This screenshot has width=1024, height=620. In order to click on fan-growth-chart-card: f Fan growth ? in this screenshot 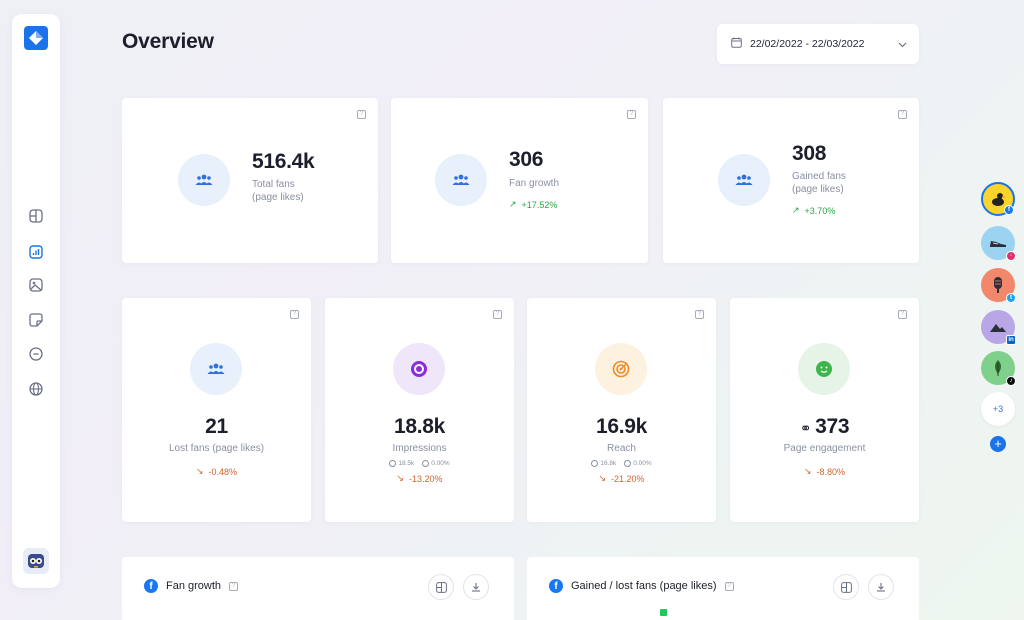, I will do `click(318, 588)`.